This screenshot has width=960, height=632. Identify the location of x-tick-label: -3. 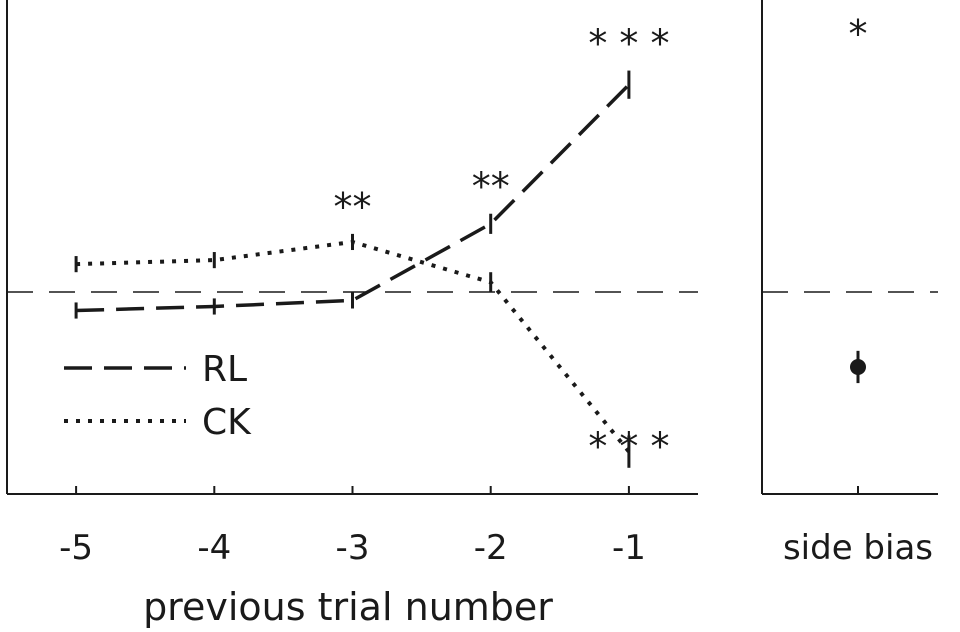
(353, 548).